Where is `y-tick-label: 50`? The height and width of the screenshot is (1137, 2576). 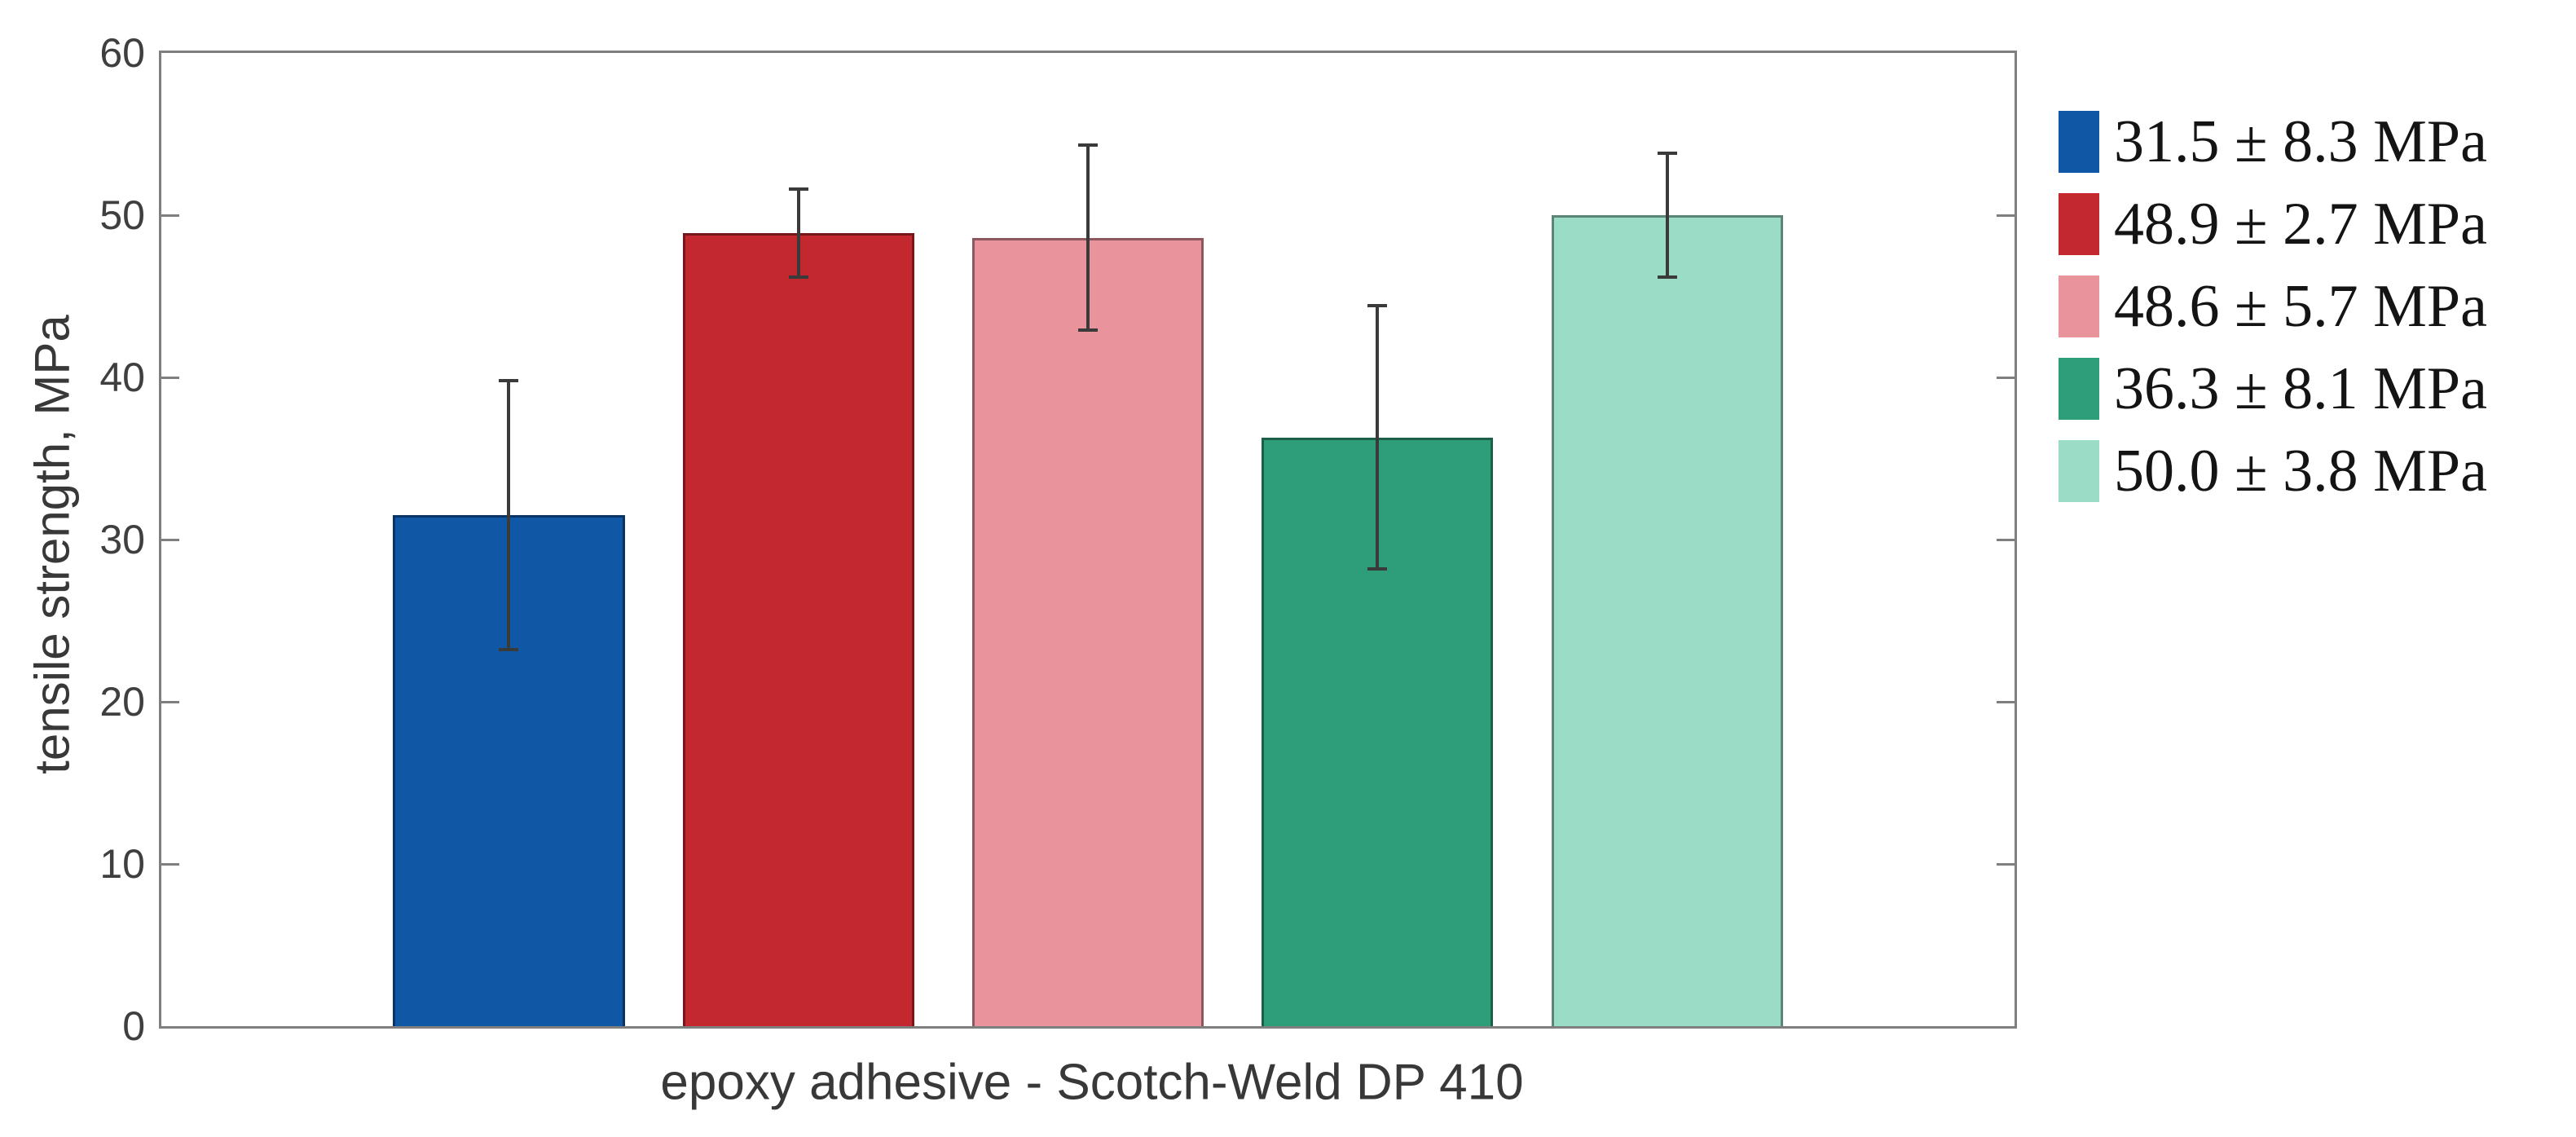
y-tick-label: 50 is located at coordinates (122, 215).